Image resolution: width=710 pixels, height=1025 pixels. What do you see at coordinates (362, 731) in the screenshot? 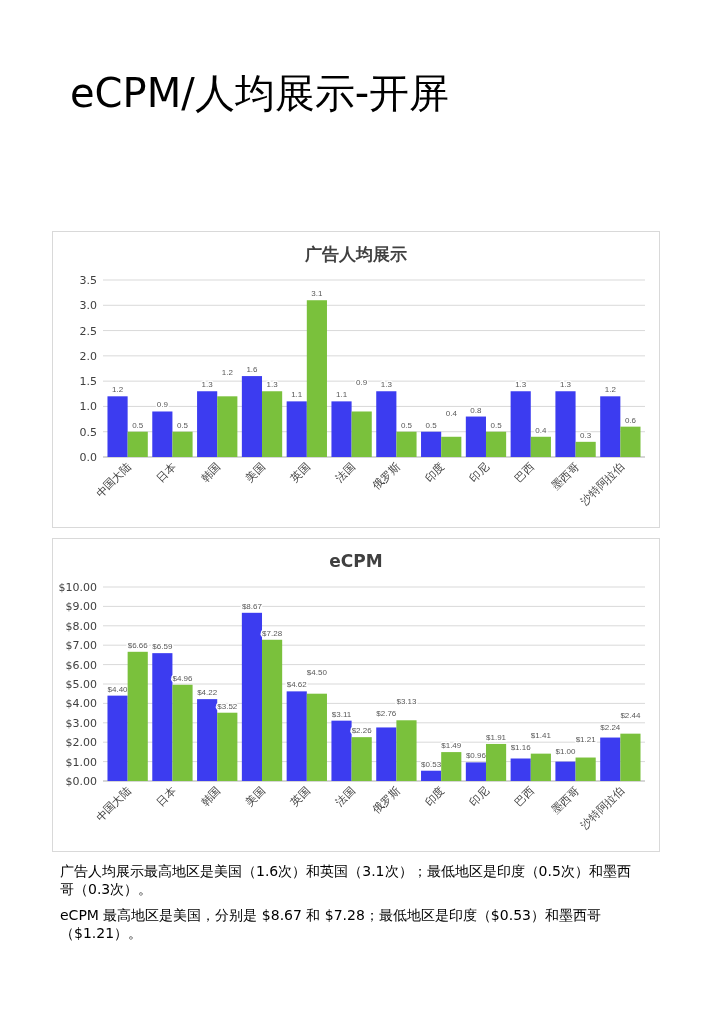
I see `data-label: $2.26` at bounding box center [362, 731].